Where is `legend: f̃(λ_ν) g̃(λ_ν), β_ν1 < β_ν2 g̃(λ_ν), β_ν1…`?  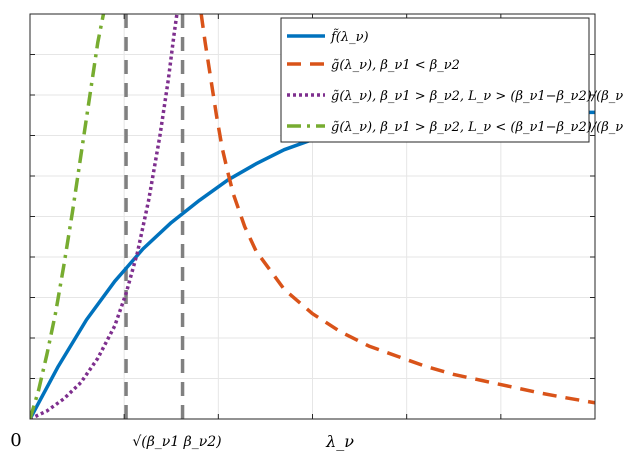 legend: f̃(λ_ν) g̃(λ_ν), β_ν1 < β_ν2 g̃(λ_ν), β_ν1… is located at coordinates (451, 80).